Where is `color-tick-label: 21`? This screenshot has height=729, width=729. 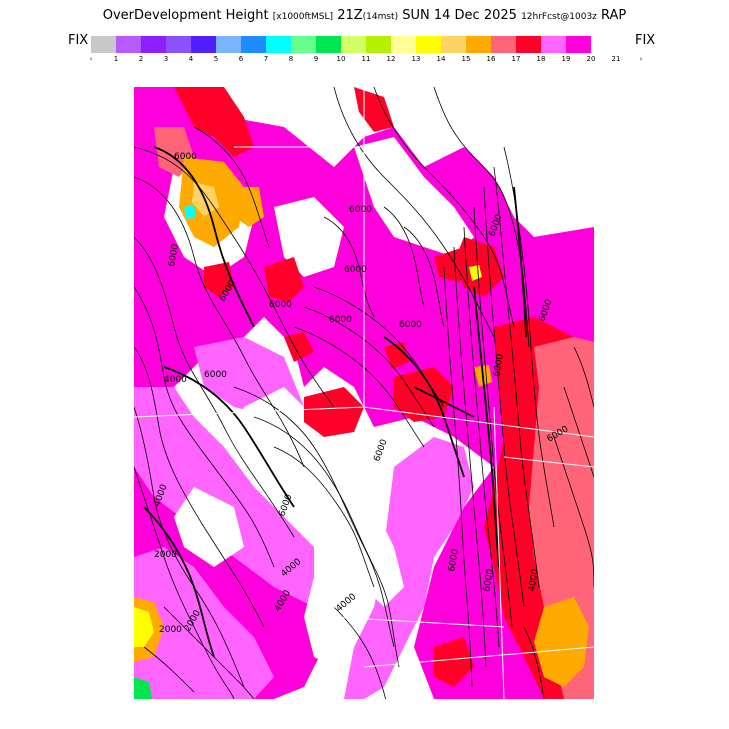
color-tick-label: 21 is located at coordinates (616, 59).